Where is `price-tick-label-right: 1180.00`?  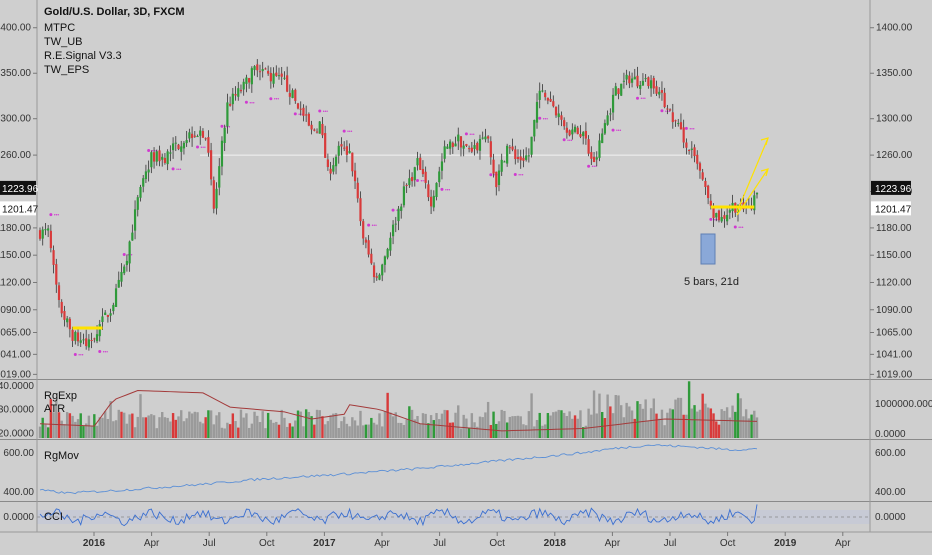
price-tick-label-right: 1180.00 is located at coordinates (894, 228).